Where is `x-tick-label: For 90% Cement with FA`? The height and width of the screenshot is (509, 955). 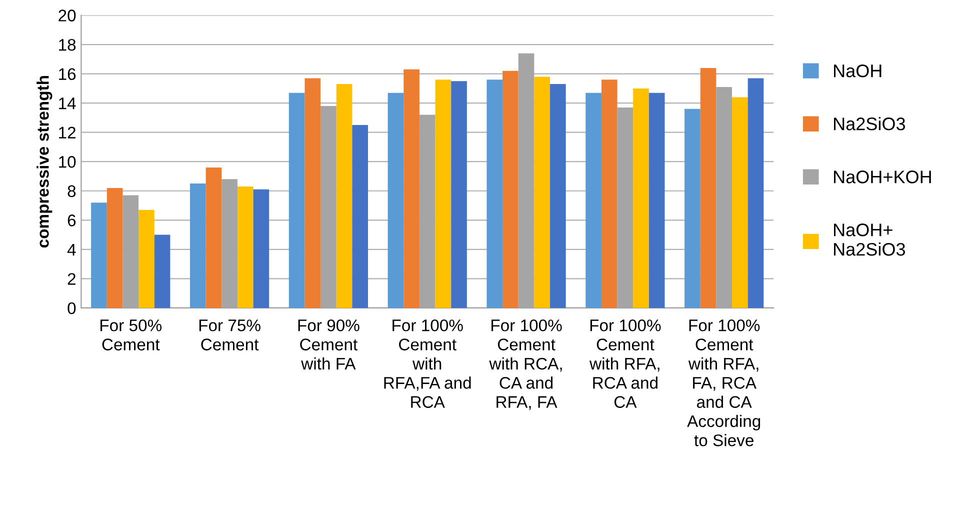 x-tick-label: For 90% Cement with FA is located at coordinates (329, 344).